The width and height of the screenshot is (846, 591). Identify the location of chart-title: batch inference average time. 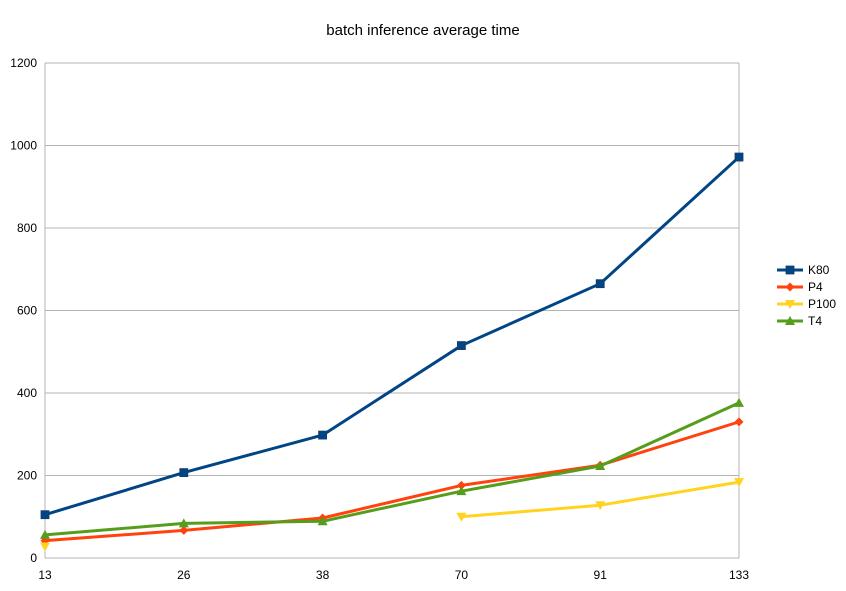
(422, 30).